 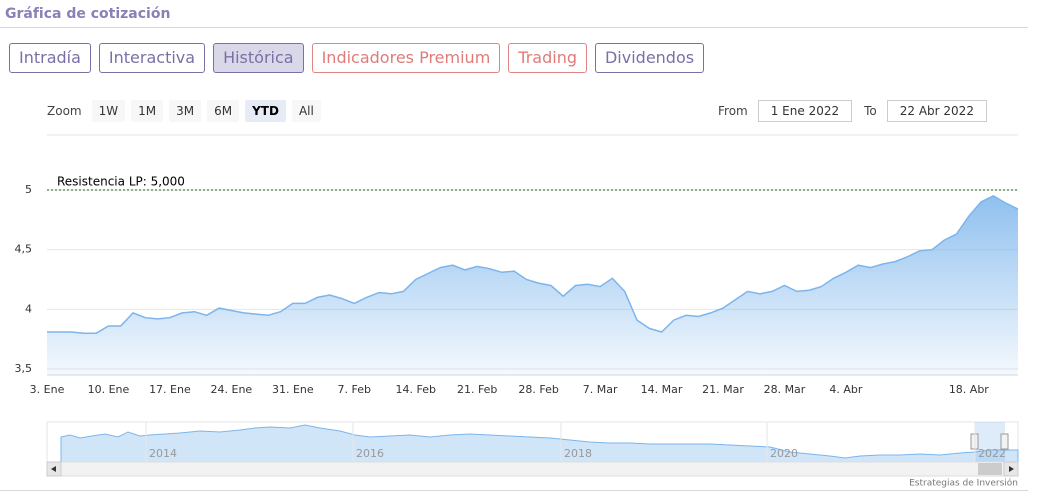 What do you see at coordinates (662, 389) in the screenshot?
I see `x-tick-label: 14. Mar` at bounding box center [662, 389].